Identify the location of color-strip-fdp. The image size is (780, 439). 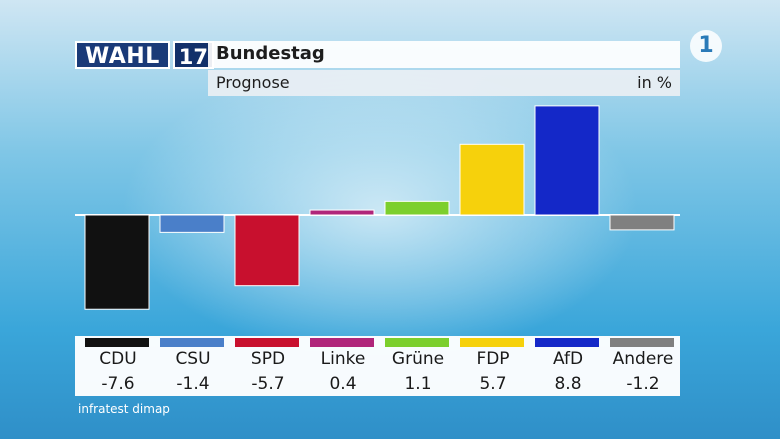
(492, 342).